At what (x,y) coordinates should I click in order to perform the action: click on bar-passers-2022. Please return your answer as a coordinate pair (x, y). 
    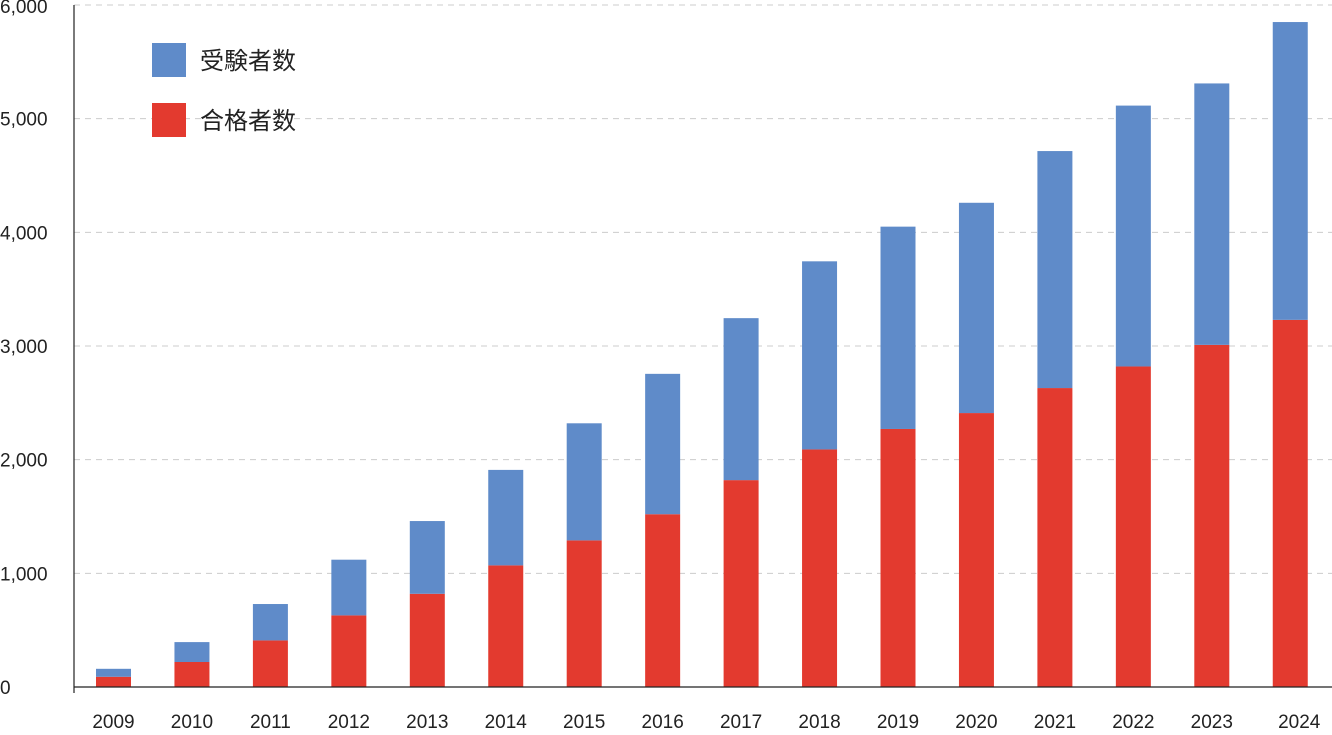
    Looking at the image, I should click on (1133, 526).